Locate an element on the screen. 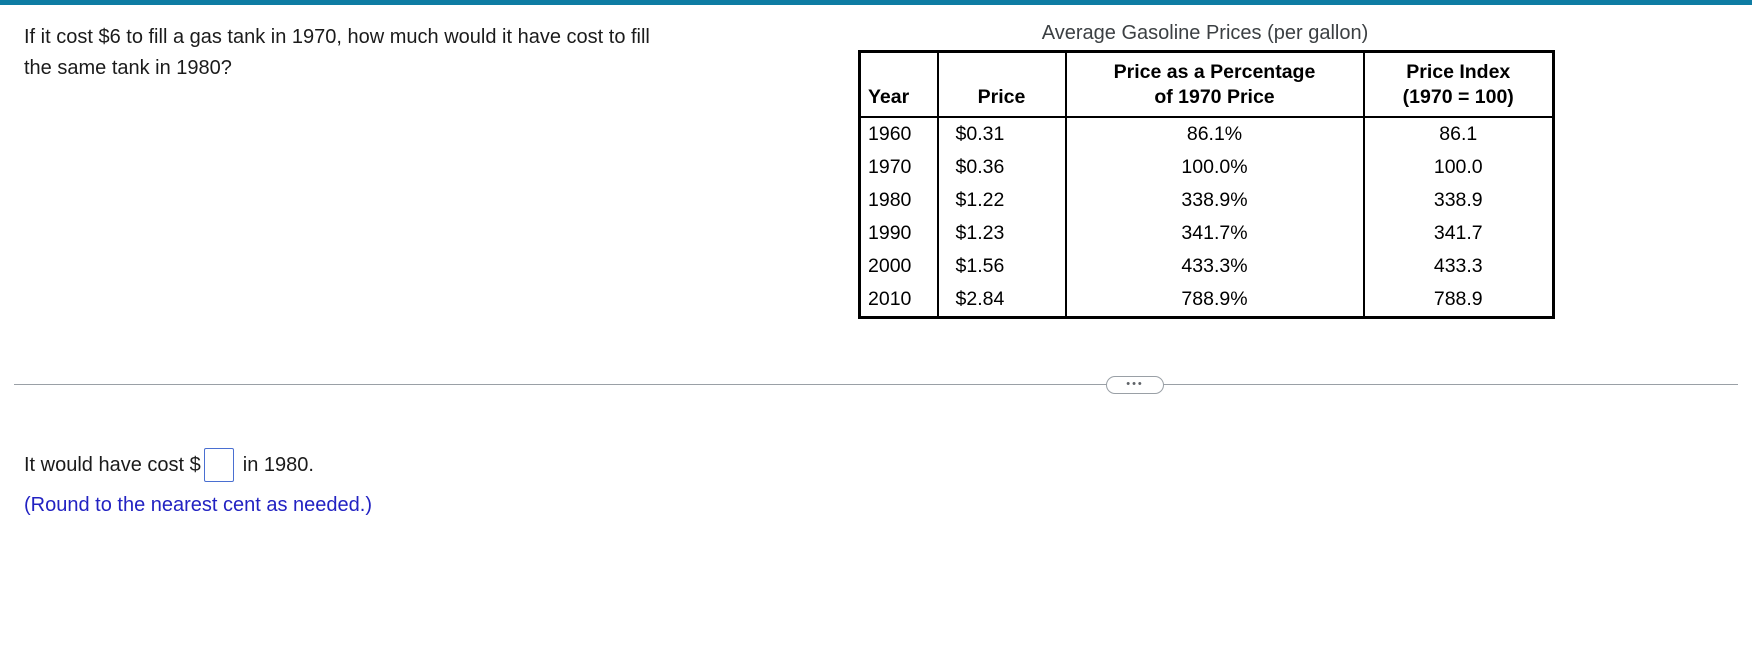 Image resolution: width=1752 pixels, height=650 pixels. table-cell: 1970 is located at coordinates (890, 166).